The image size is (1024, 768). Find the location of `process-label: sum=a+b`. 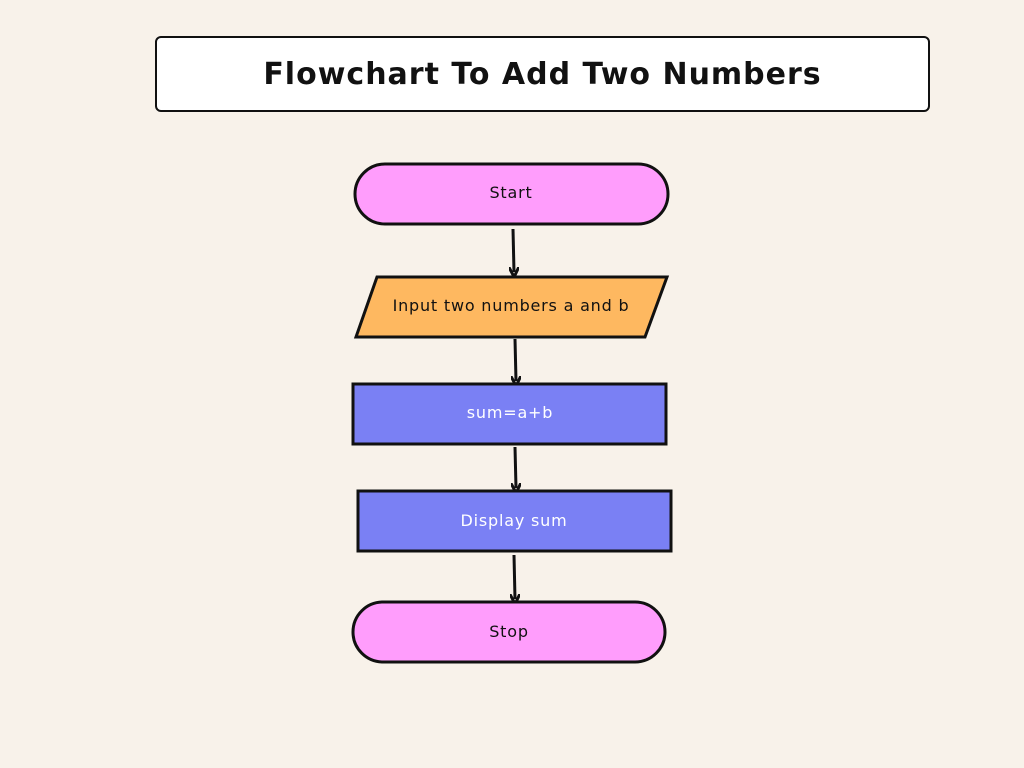

process-label: sum=a+b is located at coordinates (510, 412).